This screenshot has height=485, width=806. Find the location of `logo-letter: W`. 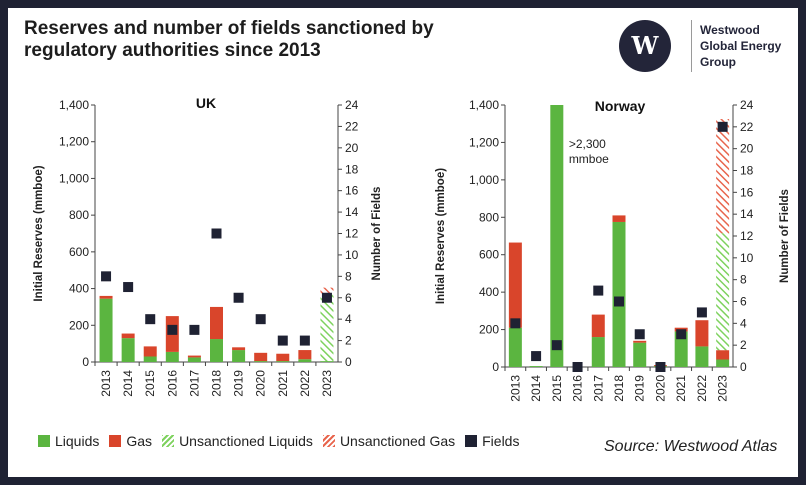

logo-letter: W is located at coordinates (645, 45).